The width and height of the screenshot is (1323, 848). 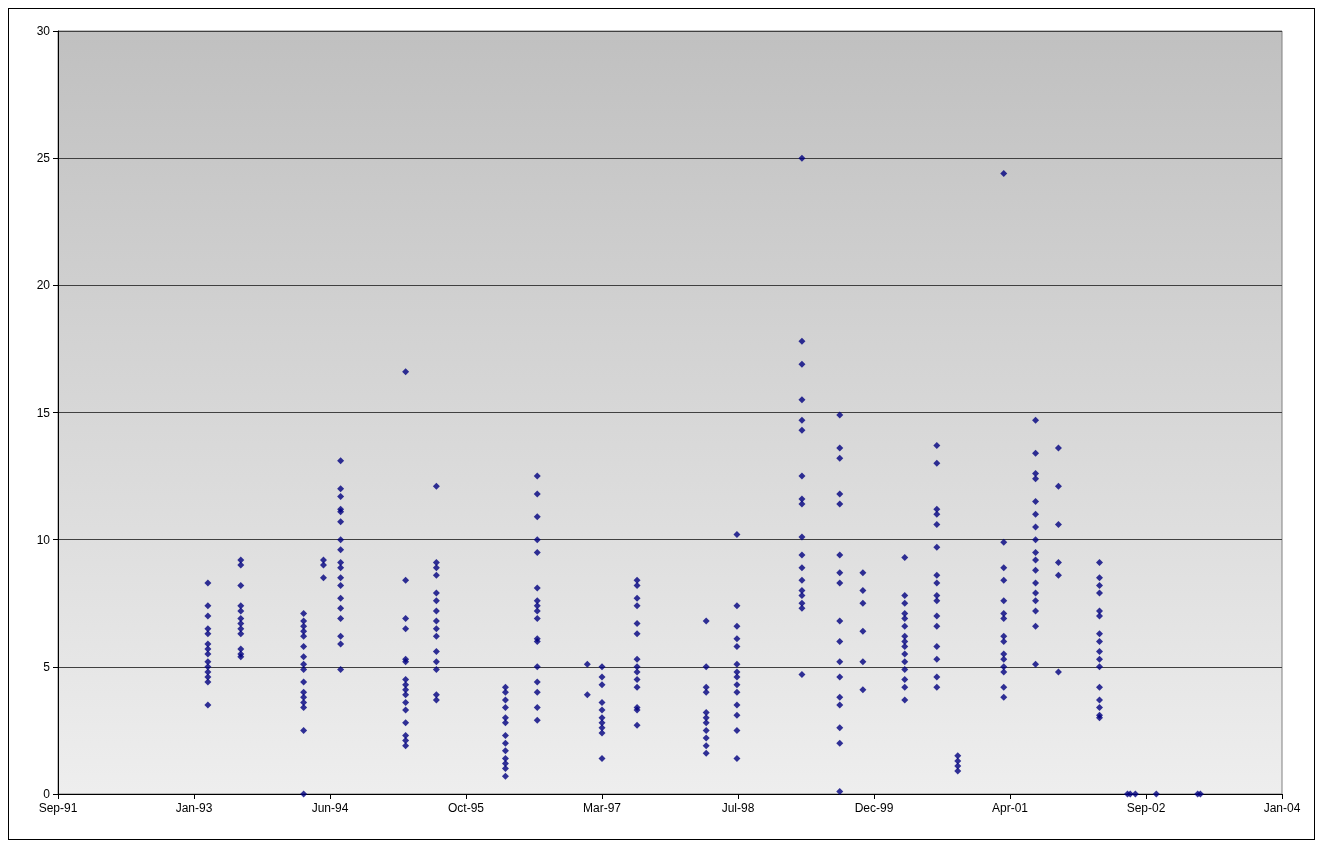 What do you see at coordinates (330, 808) in the screenshot?
I see `x-tick-label: Jun-94` at bounding box center [330, 808].